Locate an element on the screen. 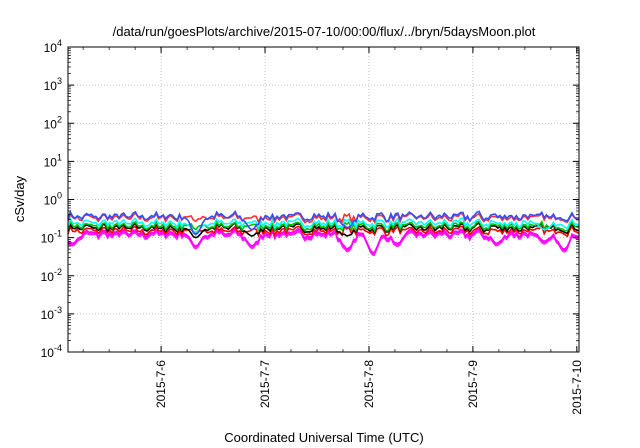 This screenshot has width=640, height=448. y-axis-label: cSv/day is located at coordinates (19, 198).